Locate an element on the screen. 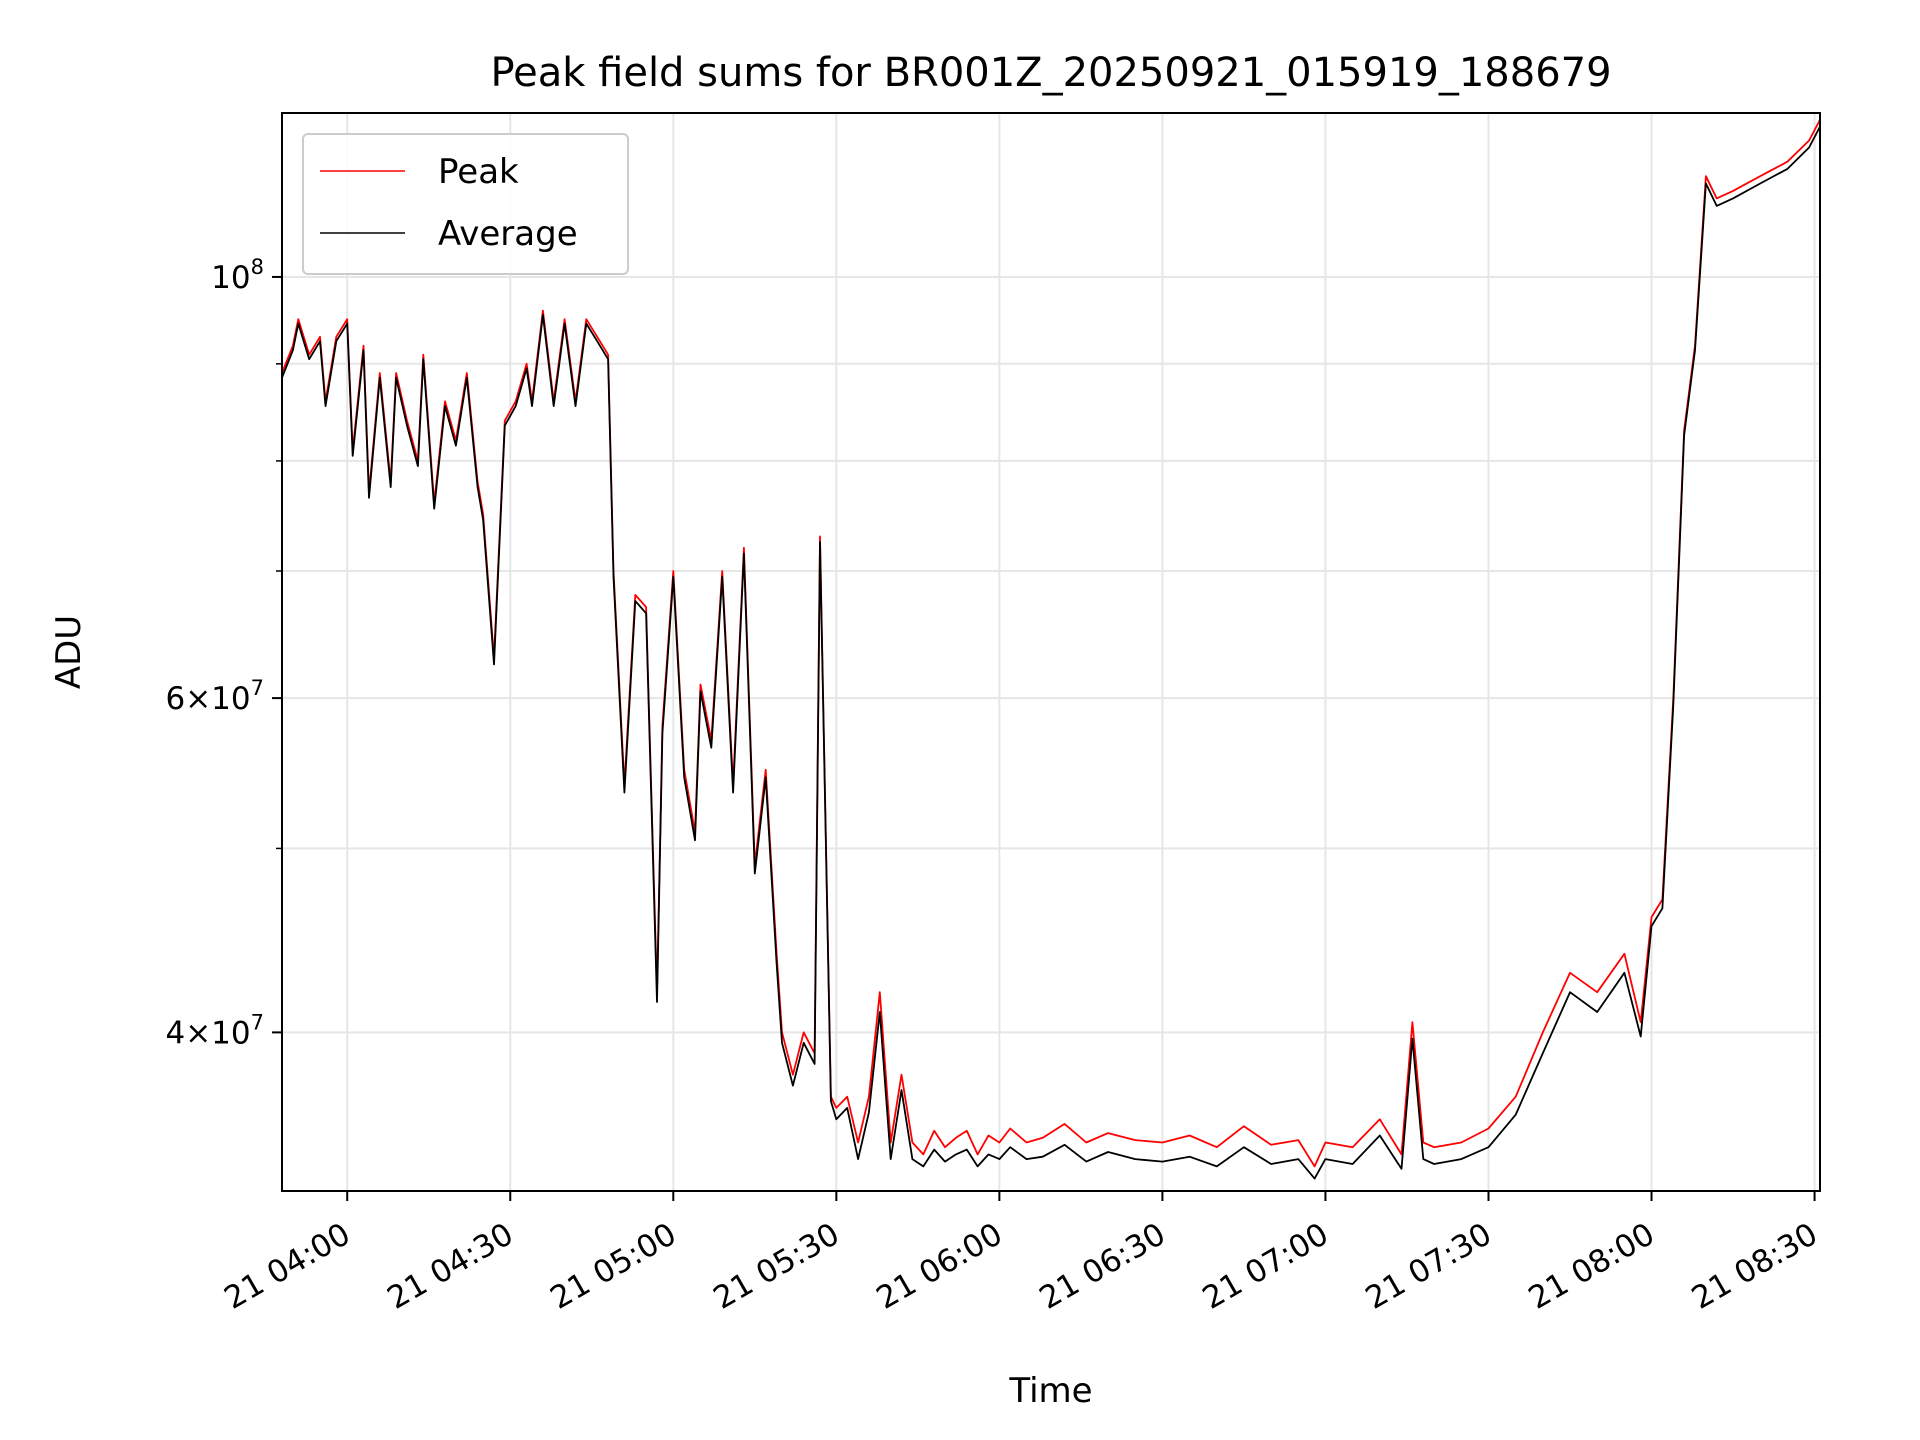  legend-box is located at coordinates (465, 204).